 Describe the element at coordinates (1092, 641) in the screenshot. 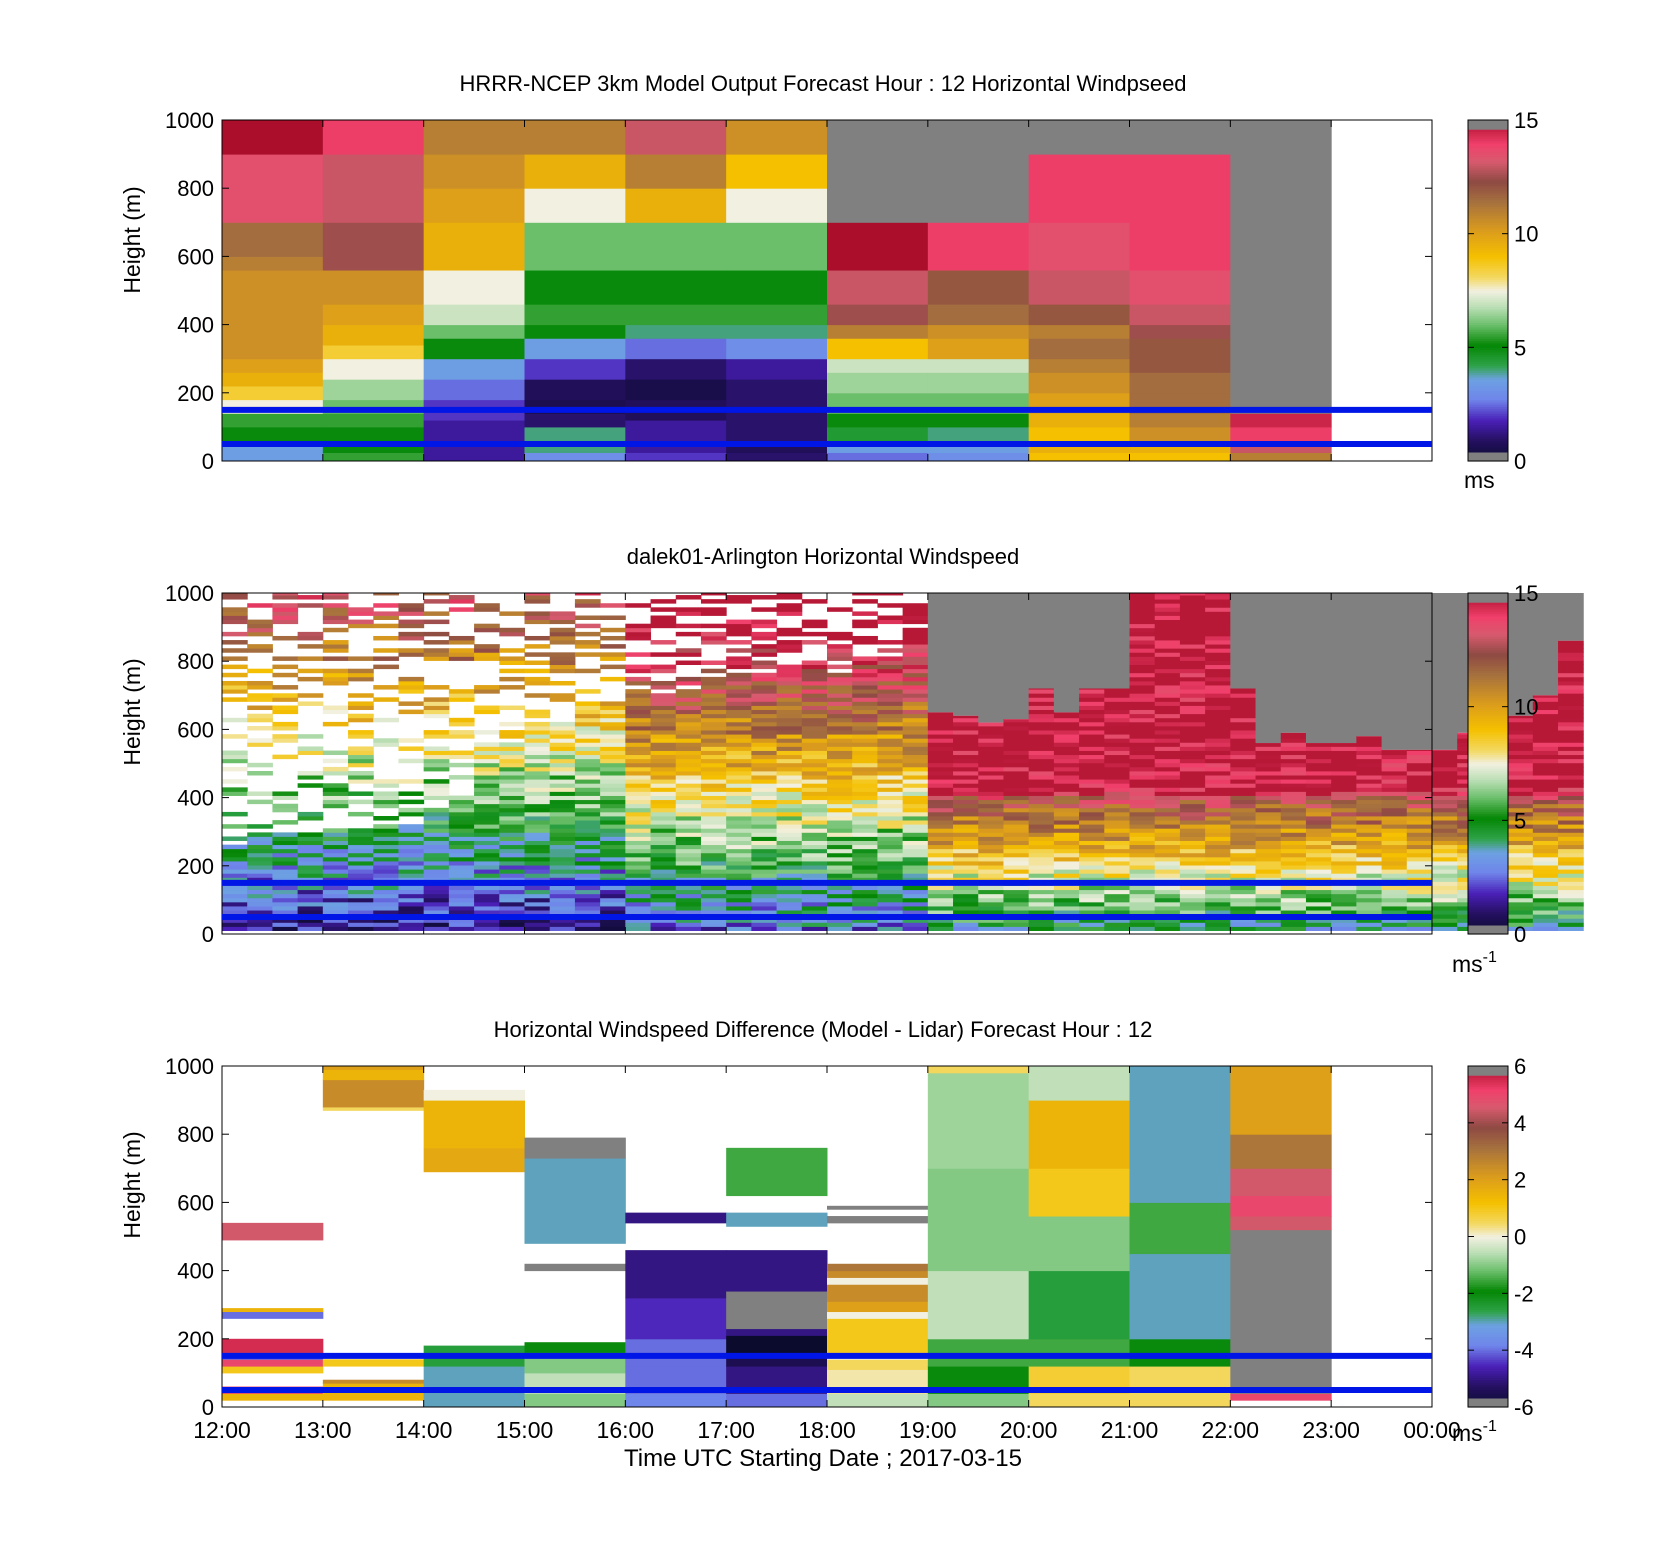

I see `no-data-cell` at that location.